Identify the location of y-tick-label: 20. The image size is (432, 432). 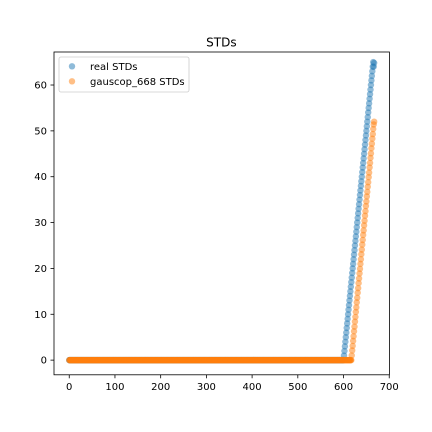
(40, 269).